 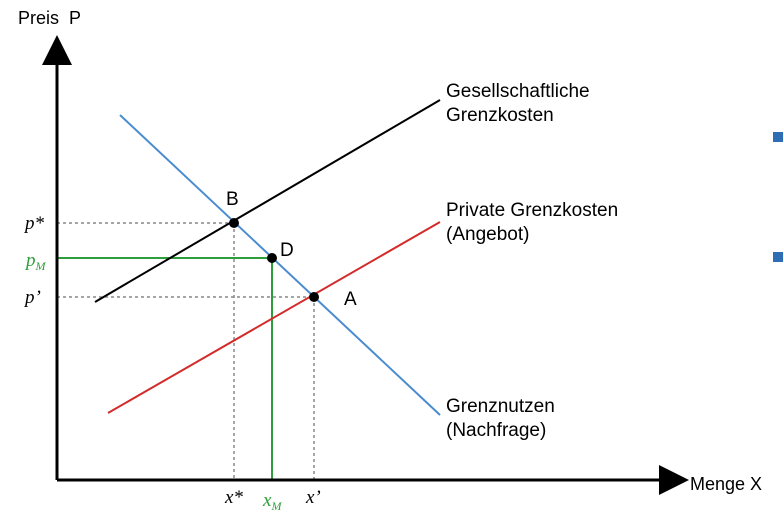 What do you see at coordinates (233, 497) in the screenshot?
I see `tick-x-star: x*` at bounding box center [233, 497].